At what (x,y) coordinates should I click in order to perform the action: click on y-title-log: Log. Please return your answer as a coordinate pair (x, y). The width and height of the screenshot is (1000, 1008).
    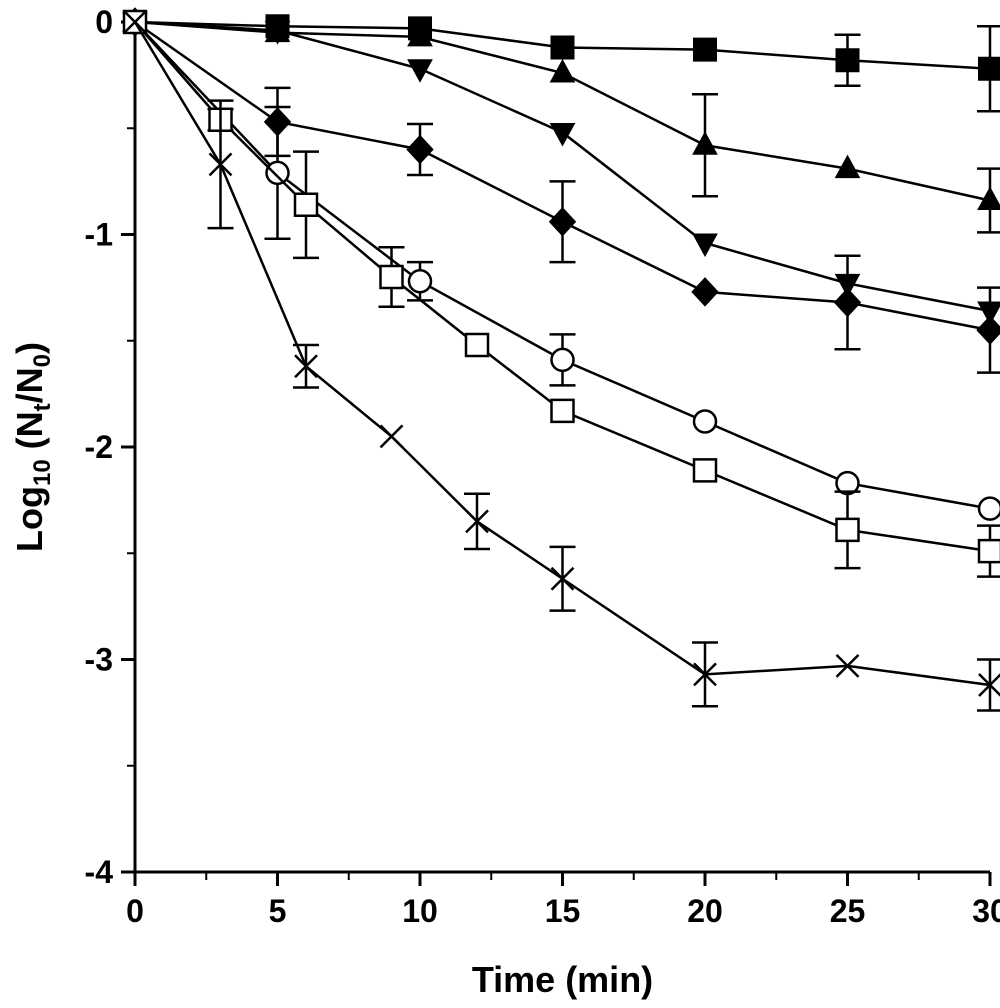
    Looking at the image, I should click on (29, 519).